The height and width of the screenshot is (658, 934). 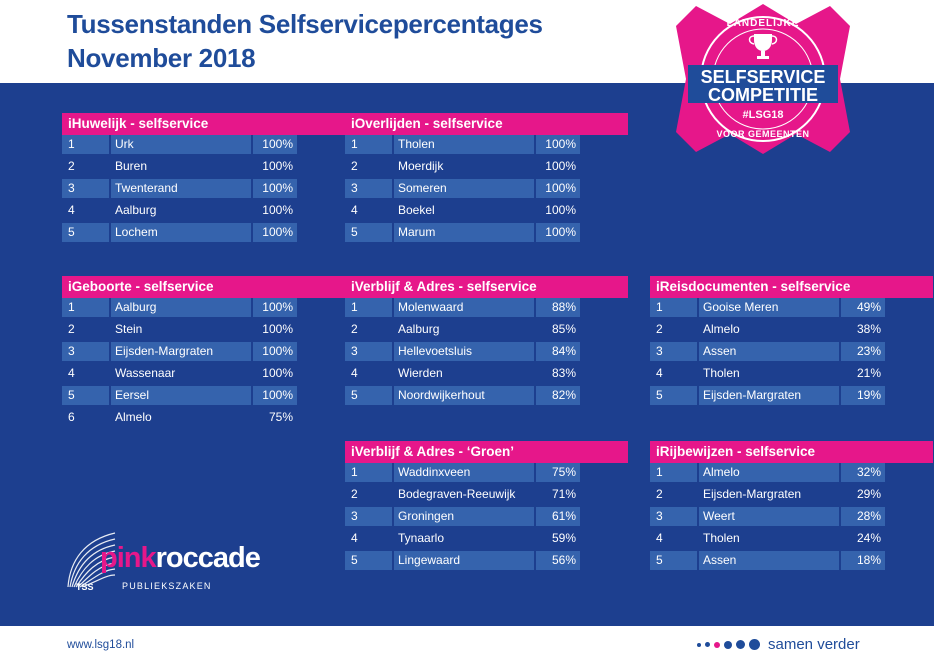 I want to click on badge-hashtag: #LSG18, so click(x=763, y=115).